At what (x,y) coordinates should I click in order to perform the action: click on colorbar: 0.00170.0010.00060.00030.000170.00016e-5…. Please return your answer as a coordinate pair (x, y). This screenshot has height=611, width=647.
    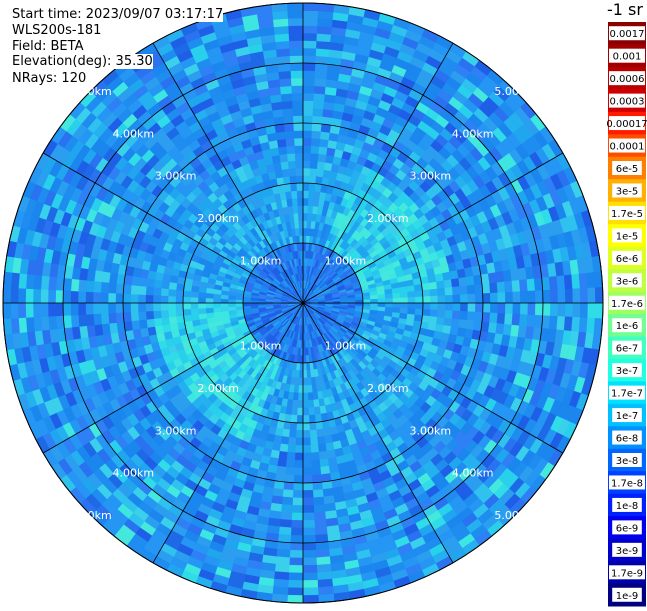
    Looking at the image, I should click on (626, 314).